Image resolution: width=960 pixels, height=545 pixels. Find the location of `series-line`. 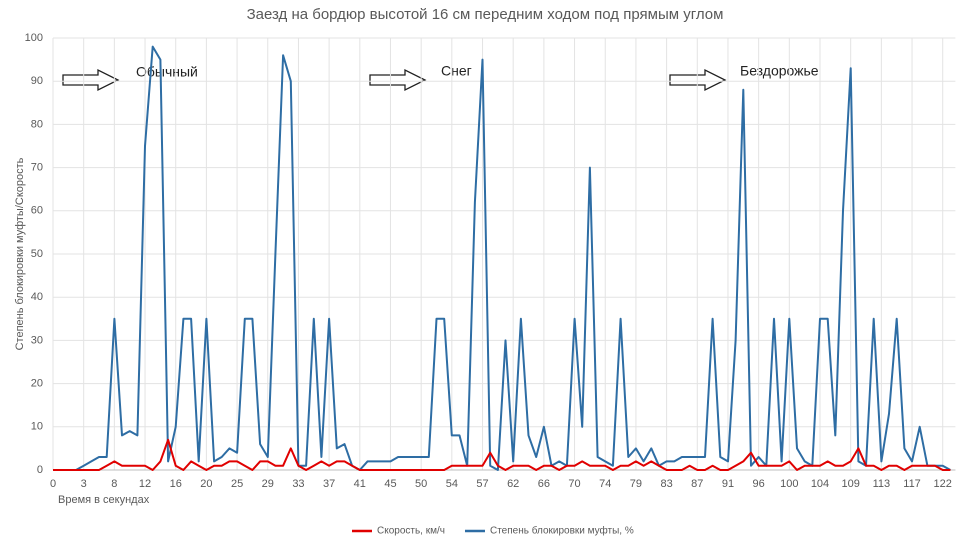

series-line is located at coordinates (502, 454).